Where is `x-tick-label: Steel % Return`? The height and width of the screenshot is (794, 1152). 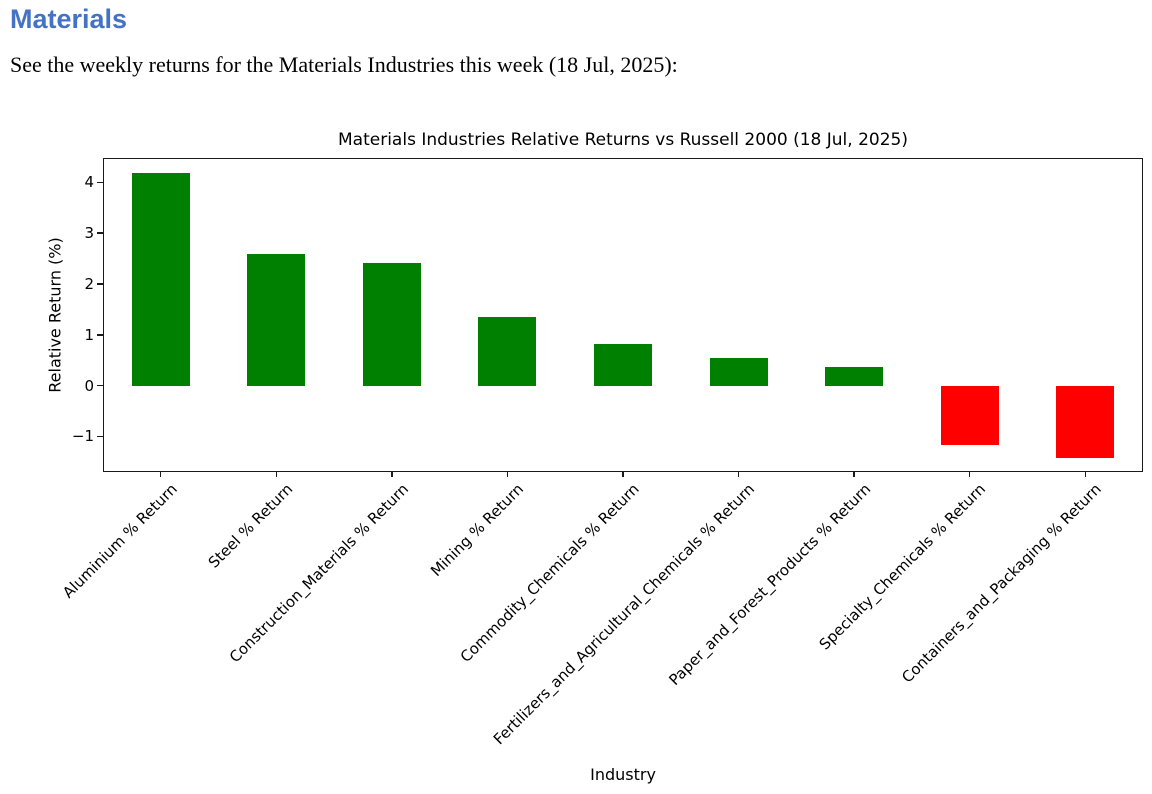
x-tick-label: Steel % Return is located at coordinates (250, 526).